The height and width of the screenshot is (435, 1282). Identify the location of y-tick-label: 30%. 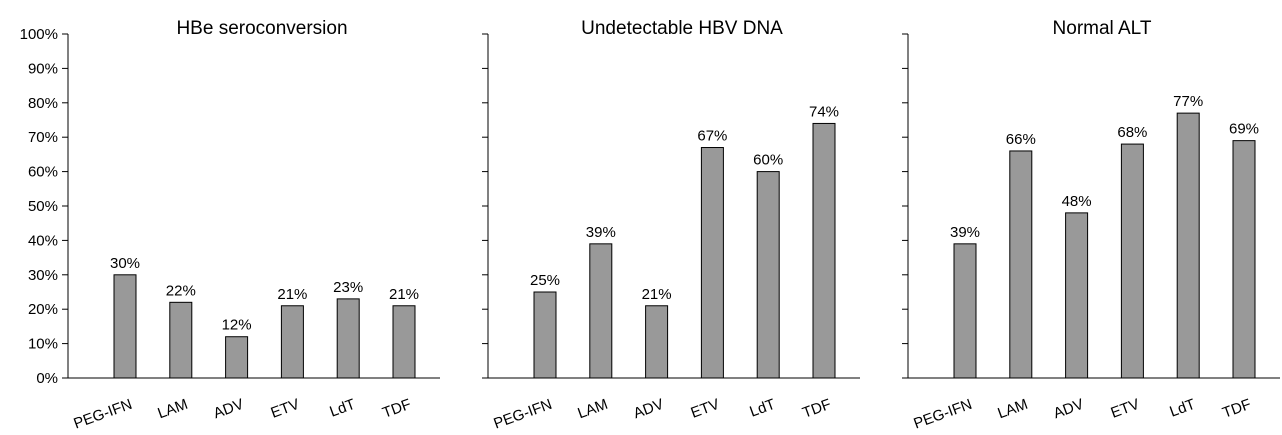
(43, 275).